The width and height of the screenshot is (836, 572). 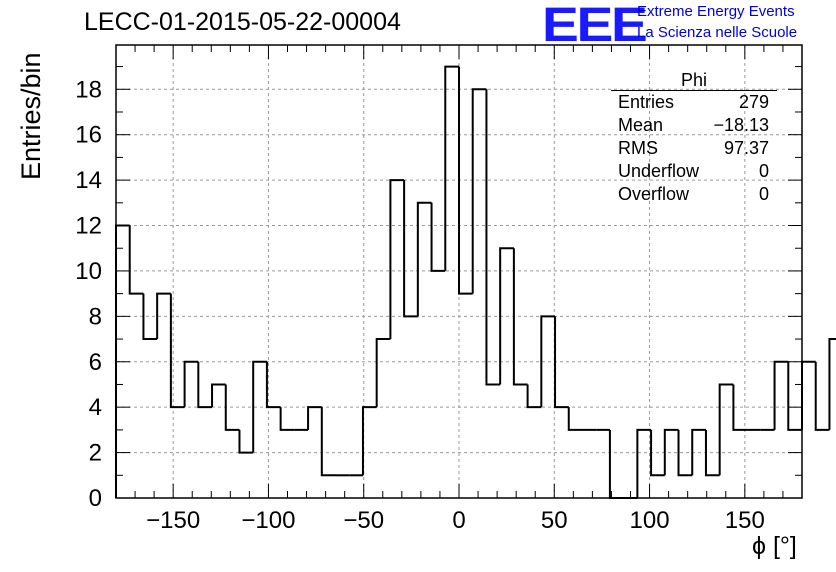 I want to click on stats-value: −18.13, so click(x=741, y=125).